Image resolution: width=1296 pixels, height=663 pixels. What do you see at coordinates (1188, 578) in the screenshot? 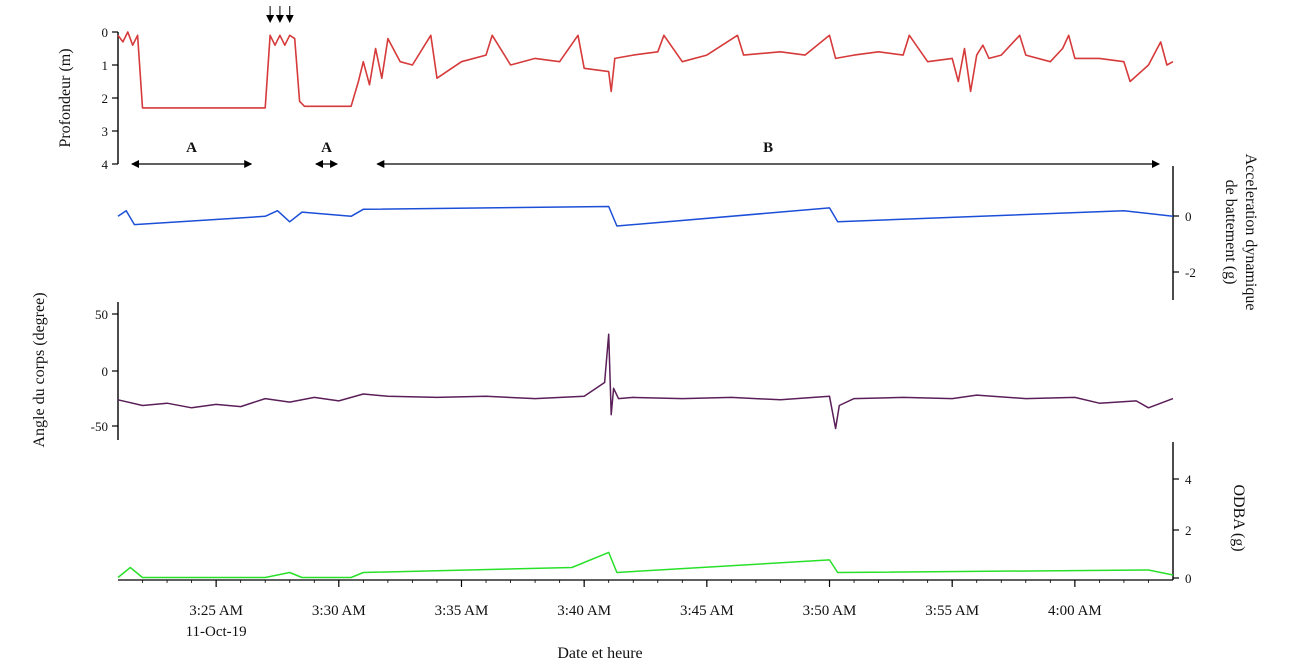
I see `odba-y-tick-label: 0` at bounding box center [1188, 578].